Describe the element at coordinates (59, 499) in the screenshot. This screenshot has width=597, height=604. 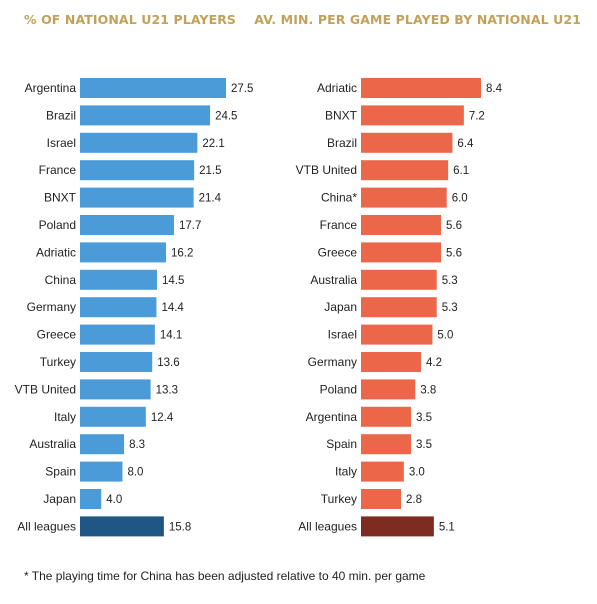
I see `left-category-label: Japan` at that location.